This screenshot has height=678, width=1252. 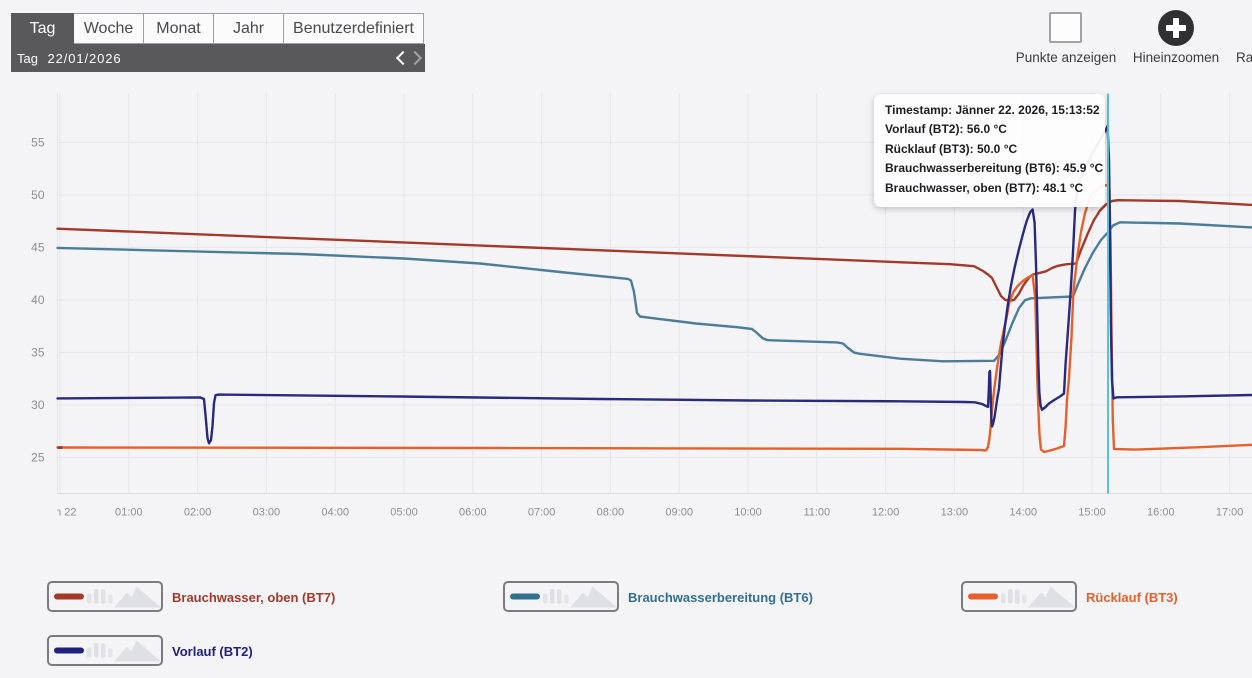 I want to click on svg-text: 10:00, so click(x=748, y=513).